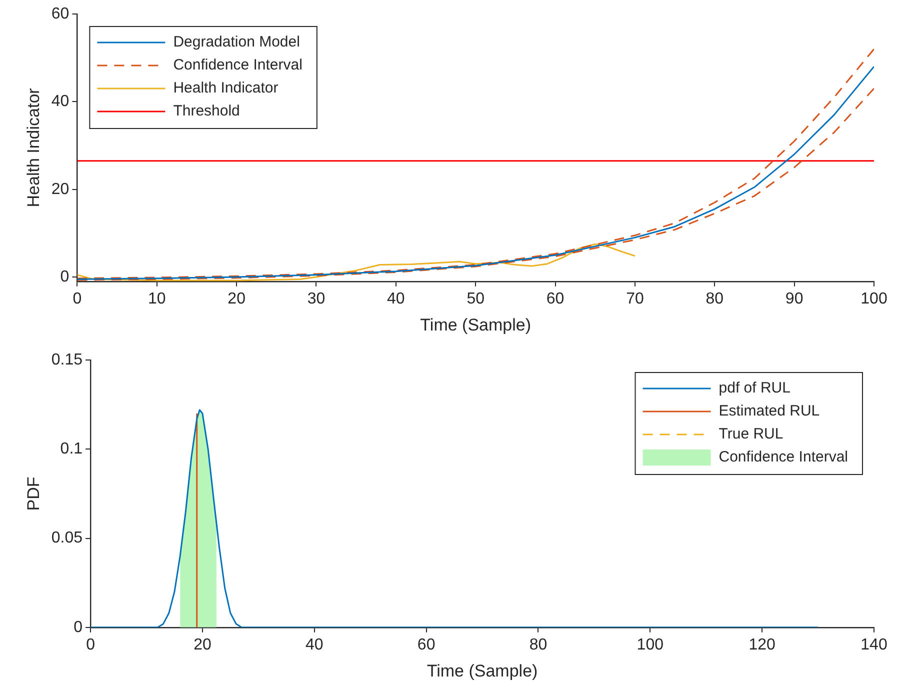 Image resolution: width=902 pixels, height=692 pixels. Describe the element at coordinates (794, 299) in the screenshot. I see `x-tick-label: 90` at that location.